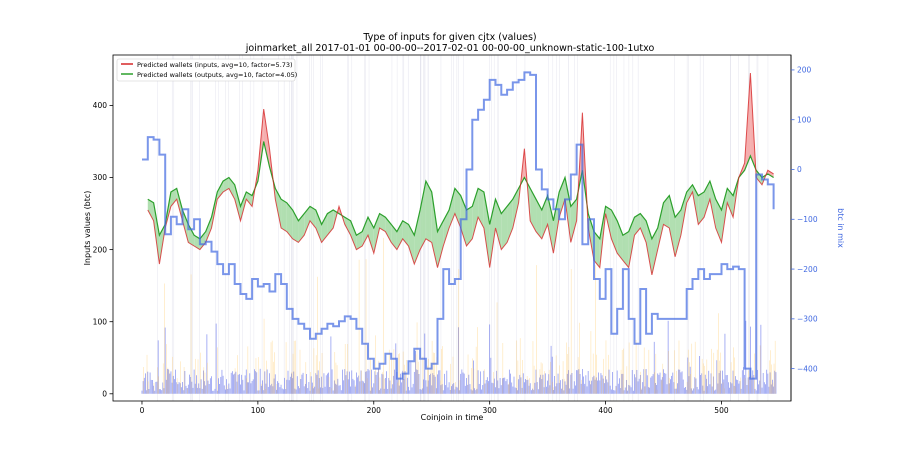 Image resolution: width=900 pixels, height=454 pixels. Describe the element at coordinates (100, 105) in the screenshot. I see `y-tick-label: 400` at that location.